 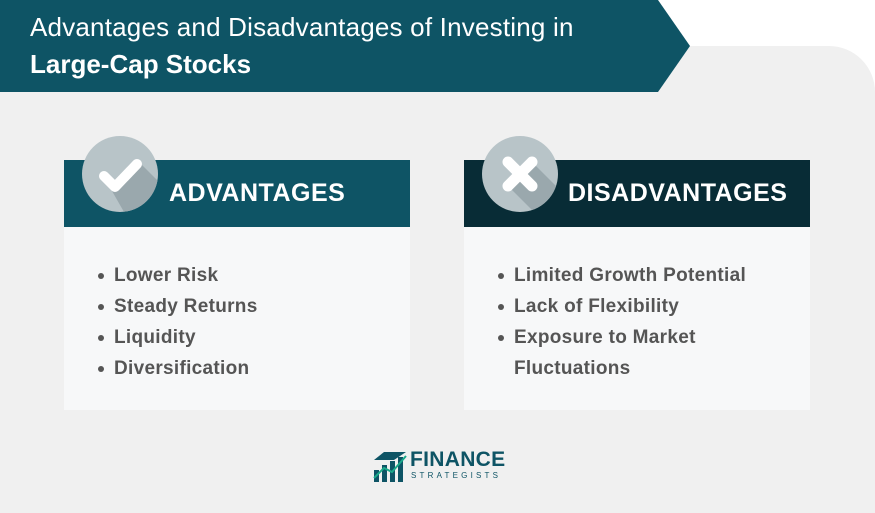 What do you see at coordinates (257, 193) in the screenshot?
I see `advantages-title: ADVANTAGES` at bounding box center [257, 193].